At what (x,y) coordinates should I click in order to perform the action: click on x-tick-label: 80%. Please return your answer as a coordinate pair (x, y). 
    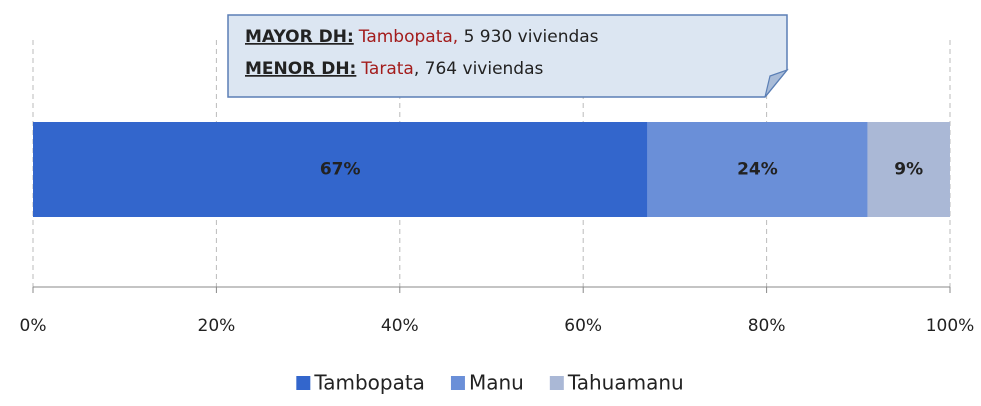
    Looking at the image, I should click on (767, 326).